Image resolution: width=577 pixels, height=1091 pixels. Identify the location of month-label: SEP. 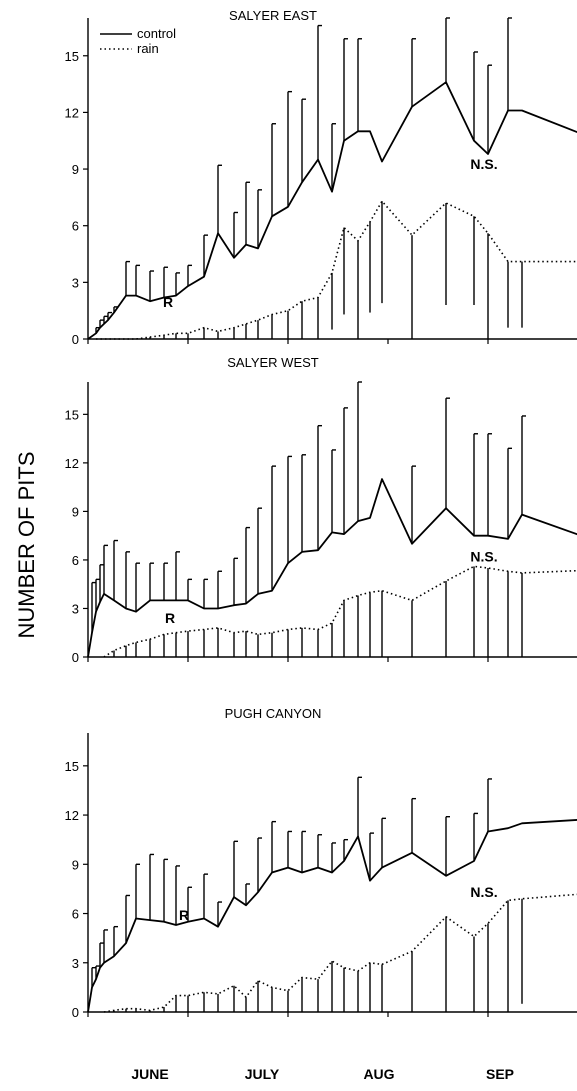
(500, 1074).